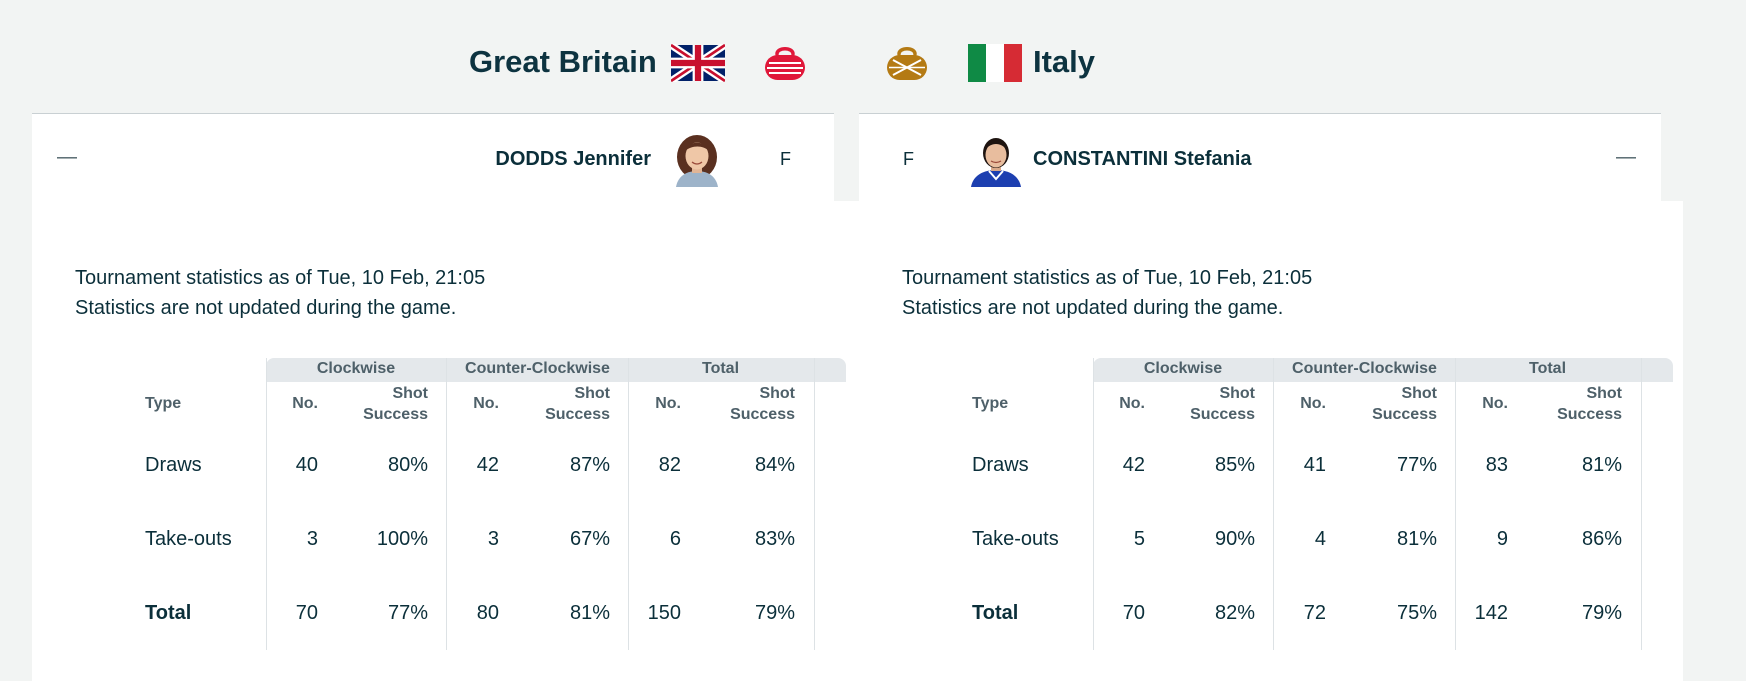  What do you see at coordinates (774, 465) in the screenshot?
I see `table-cell: 84%` at bounding box center [774, 465].